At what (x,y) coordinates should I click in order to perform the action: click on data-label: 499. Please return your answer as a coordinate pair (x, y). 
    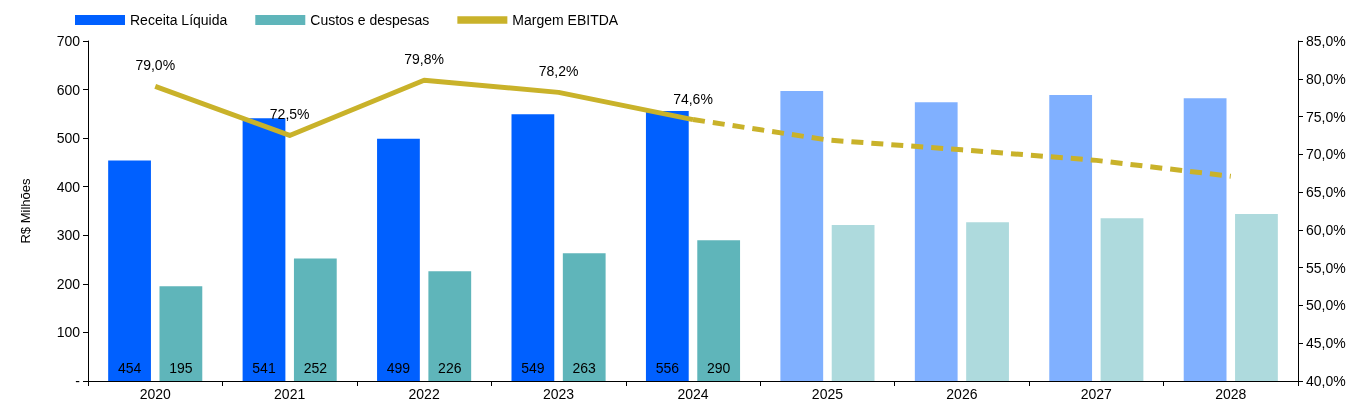
    Looking at the image, I should click on (398, 368).